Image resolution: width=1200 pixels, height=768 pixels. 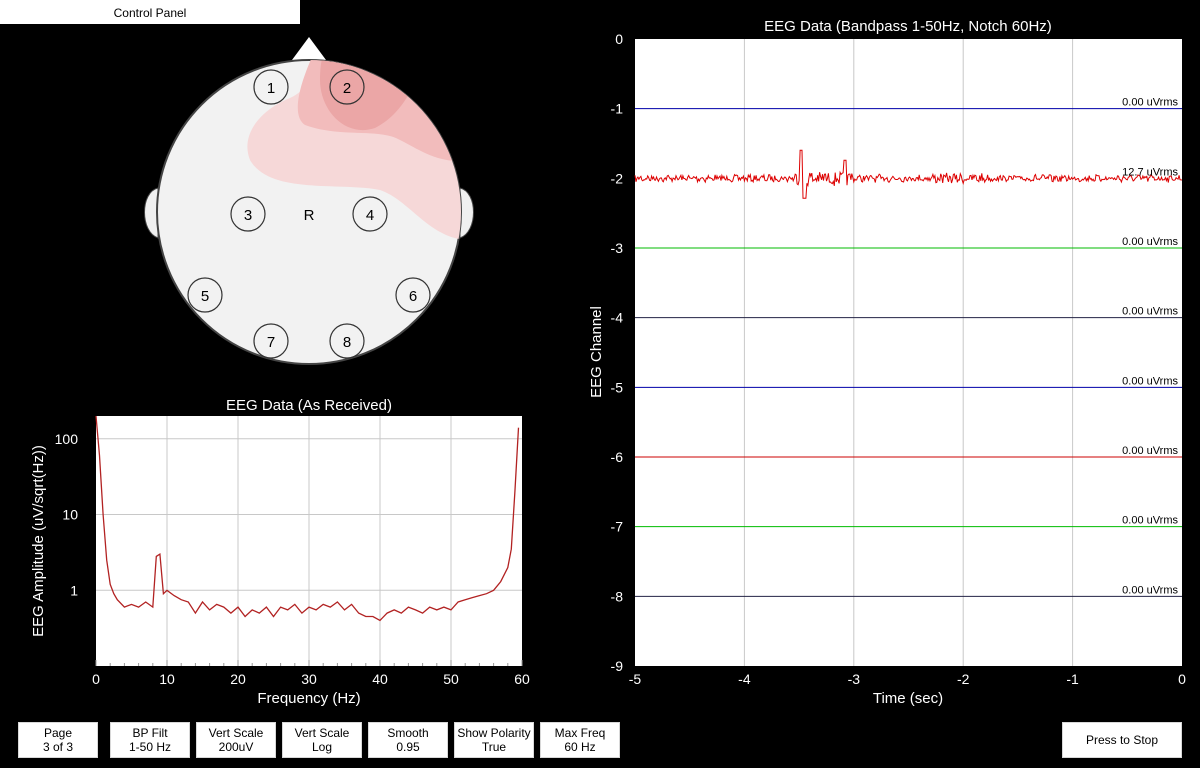 What do you see at coordinates (1150, 451) in the screenshot?
I see `channel-6-rms-label: 0.00 uVrms` at bounding box center [1150, 451].